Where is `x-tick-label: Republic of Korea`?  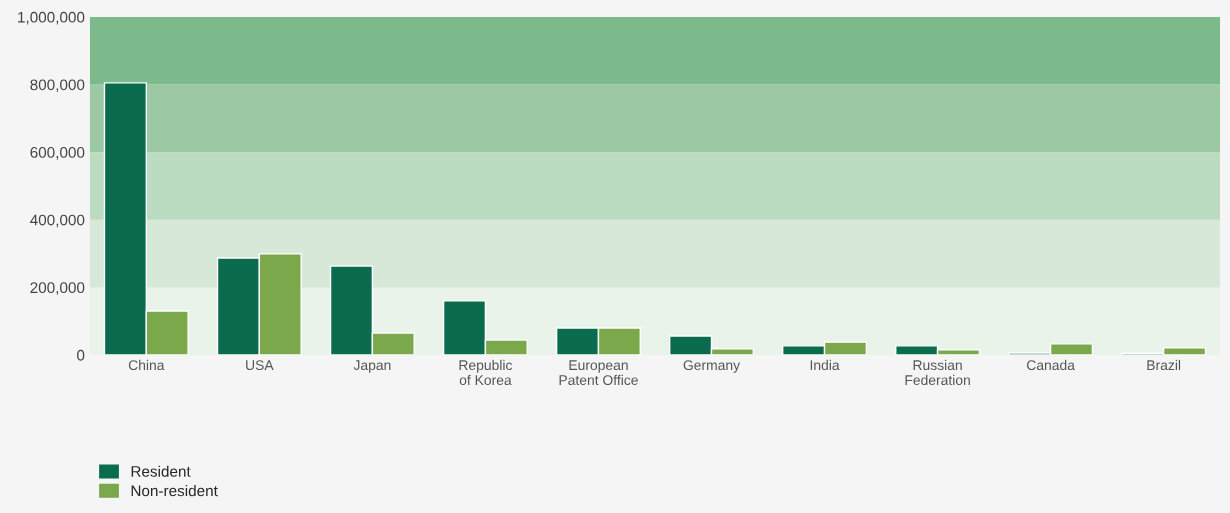 x-tick-label: Republic of Korea is located at coordinates (486, 372).